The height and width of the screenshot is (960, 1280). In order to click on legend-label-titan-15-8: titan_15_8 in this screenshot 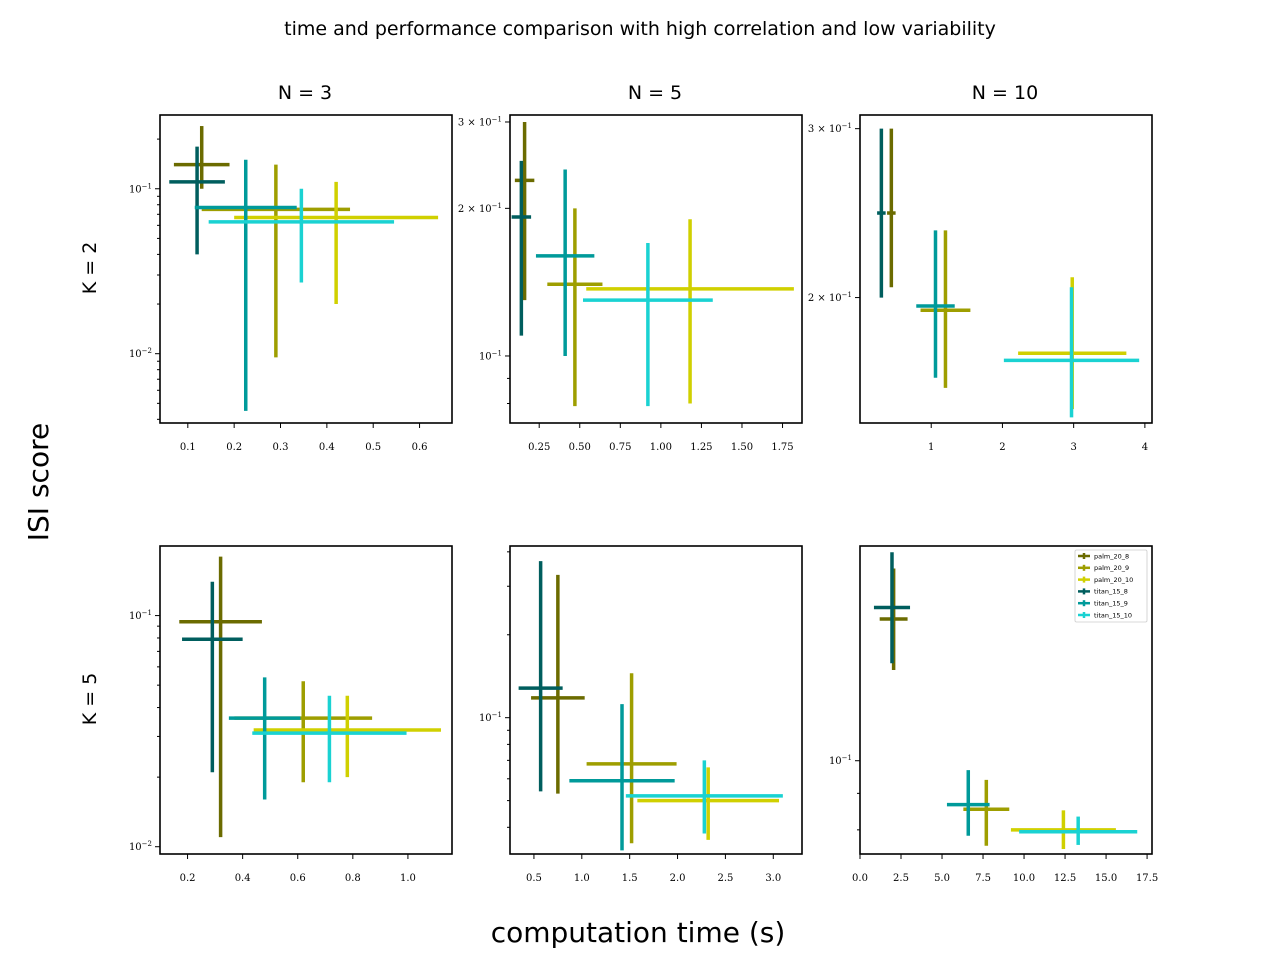, I will do `click(1111, 592)`.